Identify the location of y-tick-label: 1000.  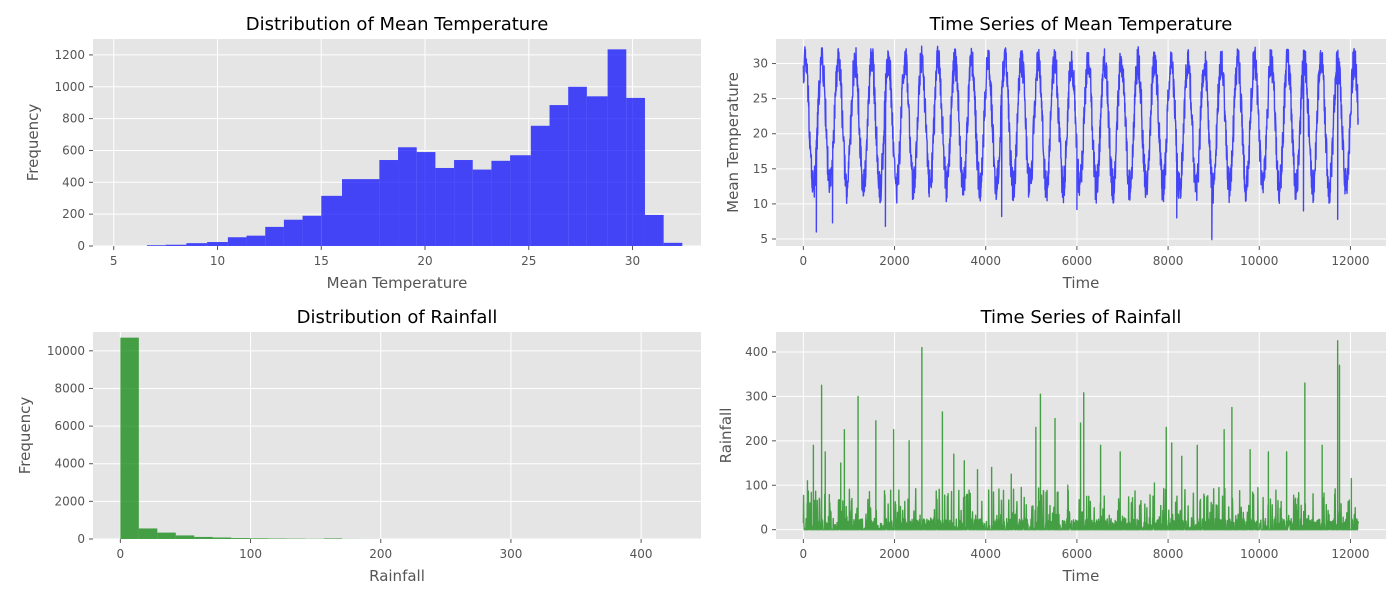
(69, 87).